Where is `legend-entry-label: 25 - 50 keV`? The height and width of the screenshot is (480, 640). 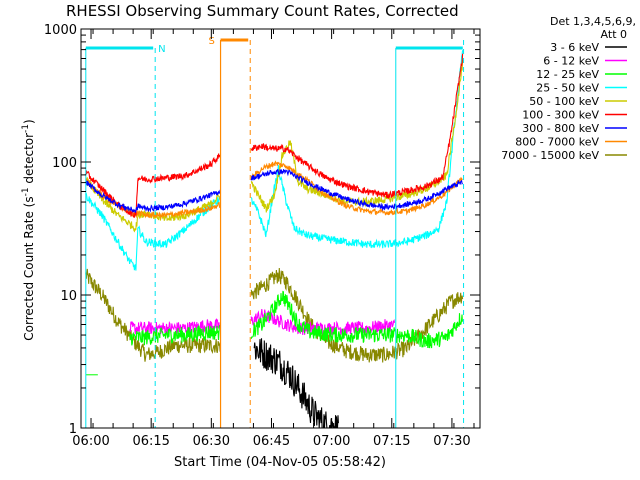 legend-entry-label: 25 - 50 keV is located at coordinates (567, 88).